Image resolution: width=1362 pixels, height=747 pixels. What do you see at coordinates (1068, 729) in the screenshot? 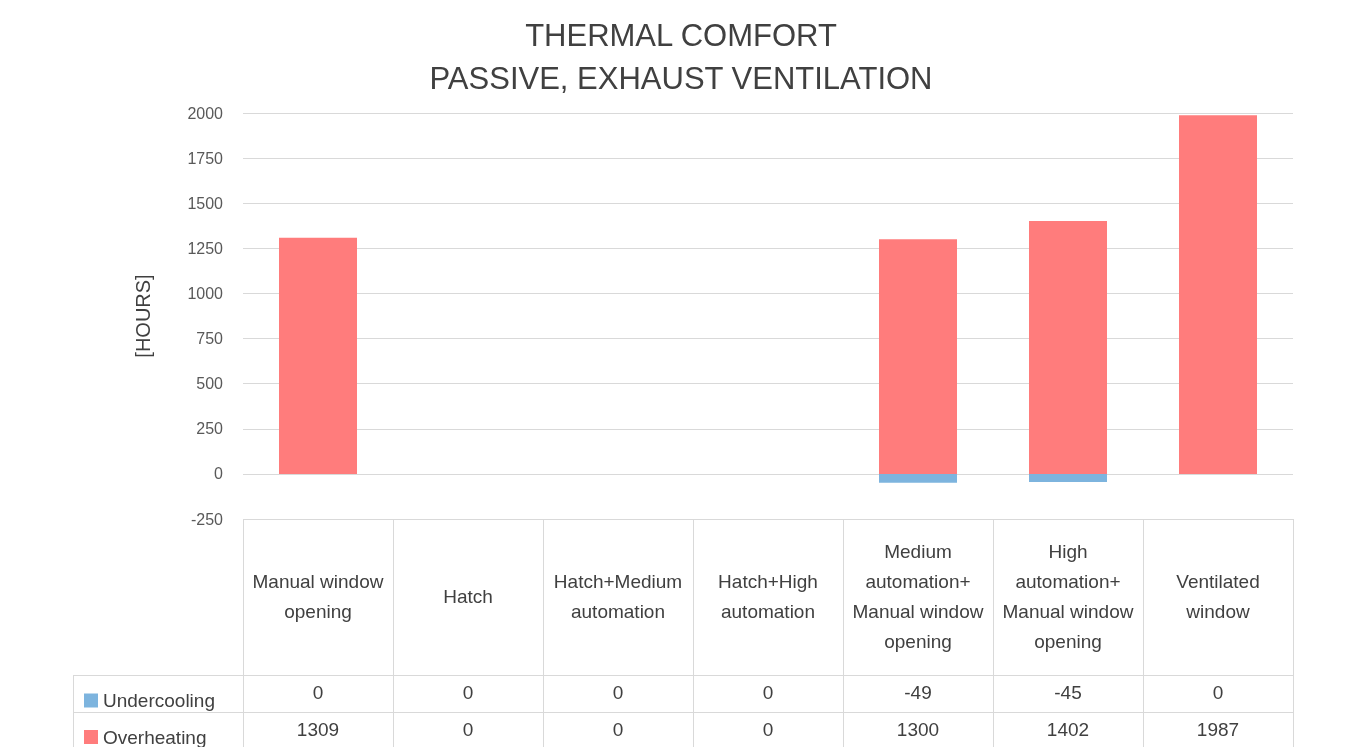
I see `data-label: 1402` at bounding box center [1068, 729].